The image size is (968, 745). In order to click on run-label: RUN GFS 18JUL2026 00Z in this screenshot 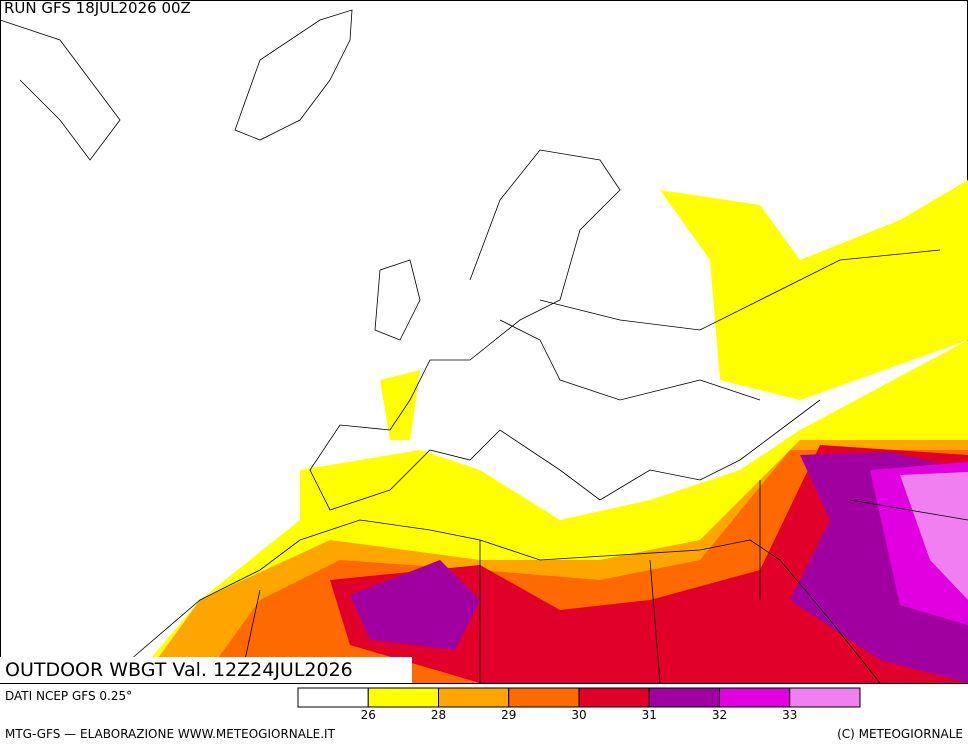, I will do `click(97, 8)`.